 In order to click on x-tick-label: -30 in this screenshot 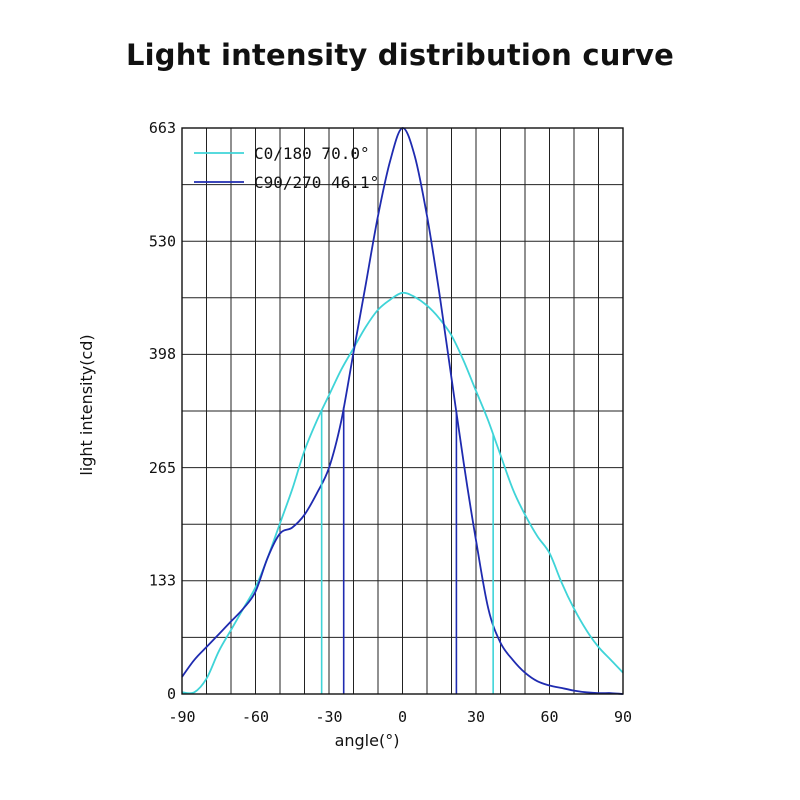, I will do `click(328, 717)`.